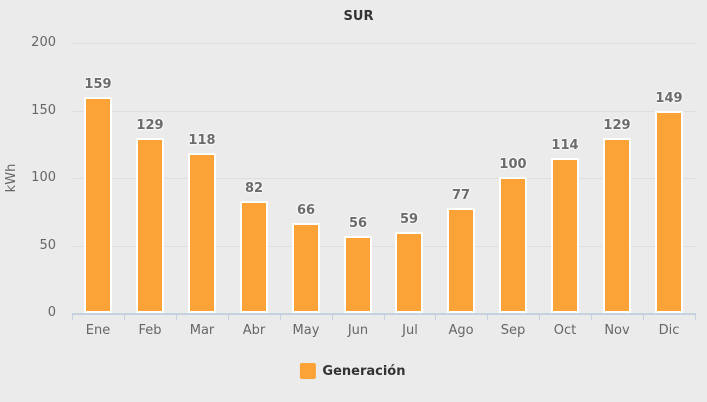 This screenshot has height=402, width=707. Describe the element at coordinates (47, 245) in the screenshot. I see `y-tick-label-50: 50` at that location.